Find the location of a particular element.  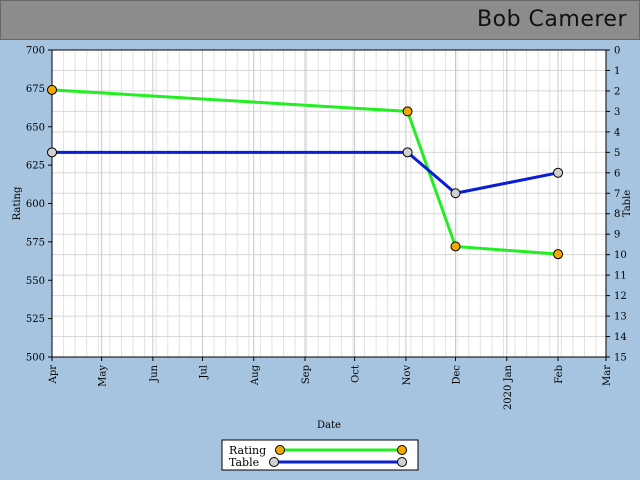

x-tick-label: Aug is located at coordinates (255, 375).